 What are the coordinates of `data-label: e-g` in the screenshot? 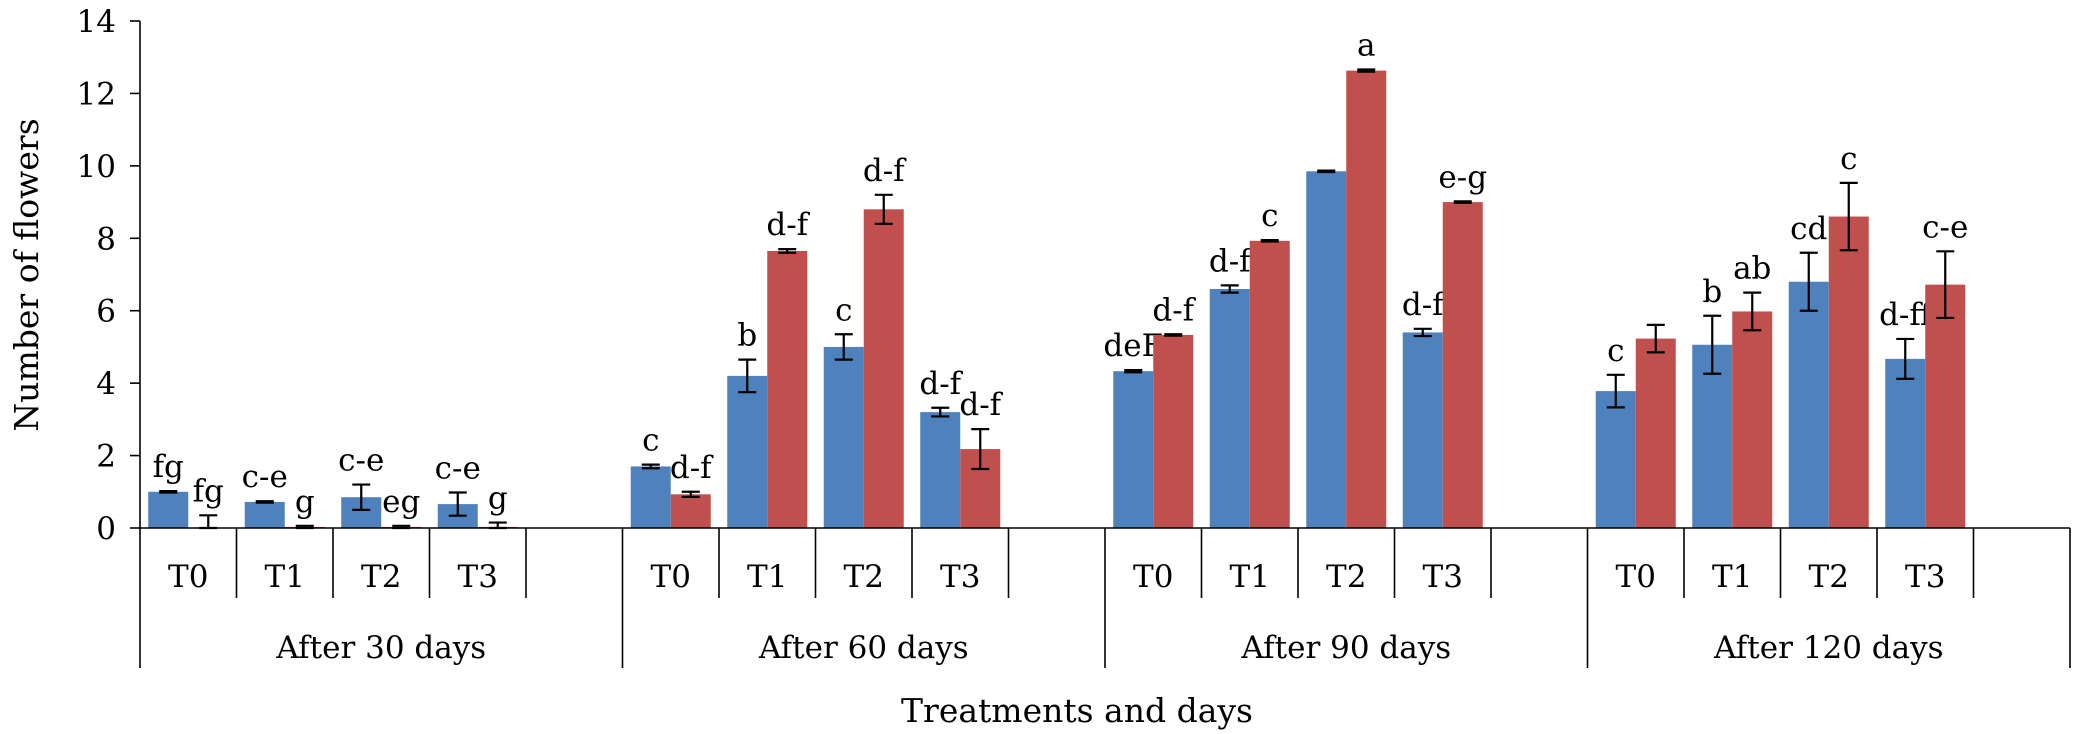 It's located at (1462, 177).